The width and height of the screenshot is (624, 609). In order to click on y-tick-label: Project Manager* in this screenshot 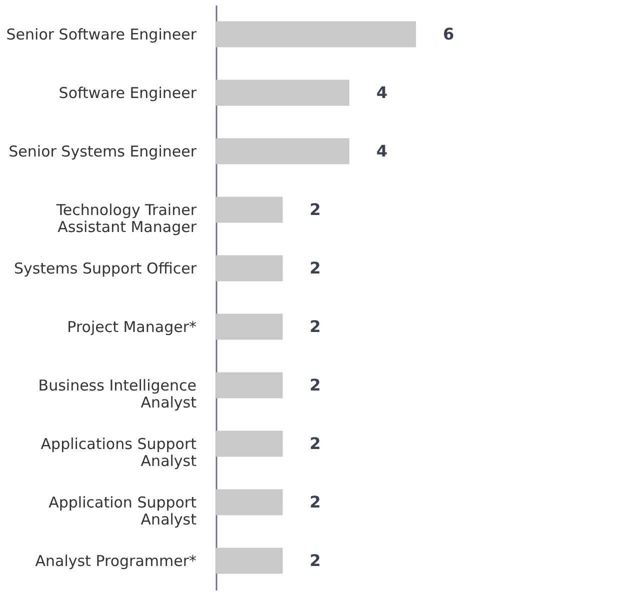, I will do `click(132, 327)`.